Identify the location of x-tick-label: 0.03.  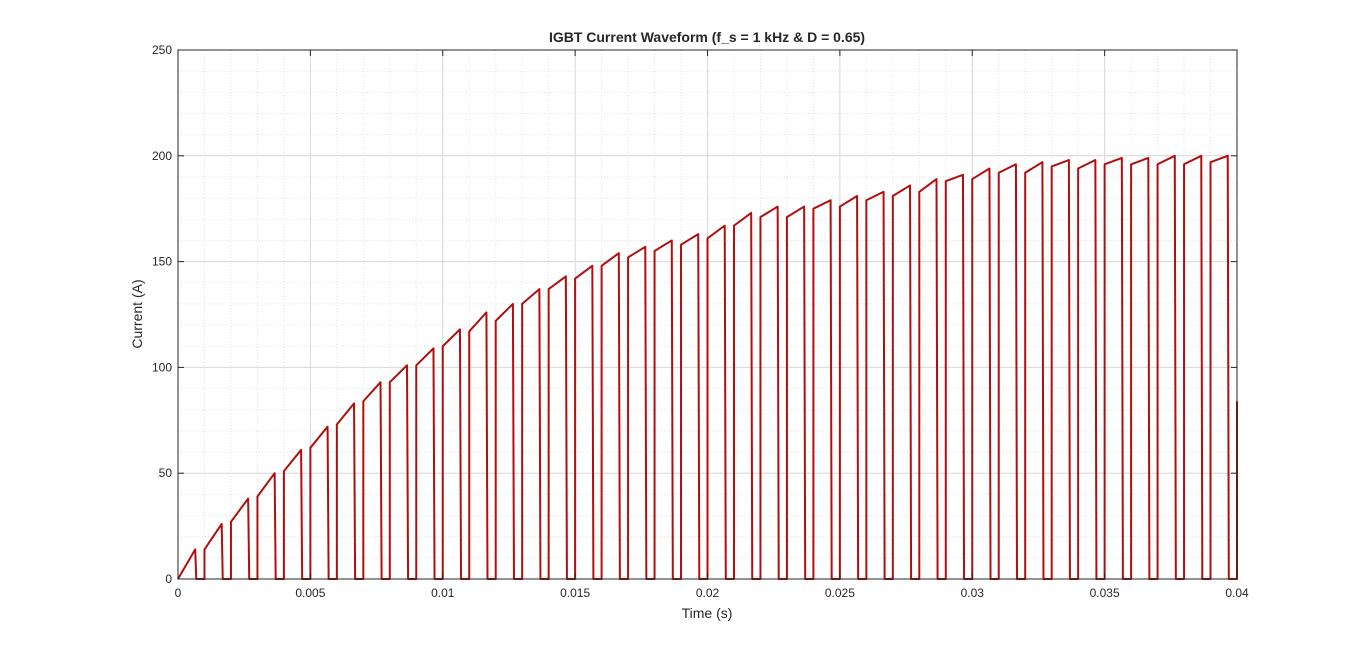
(973, 593).